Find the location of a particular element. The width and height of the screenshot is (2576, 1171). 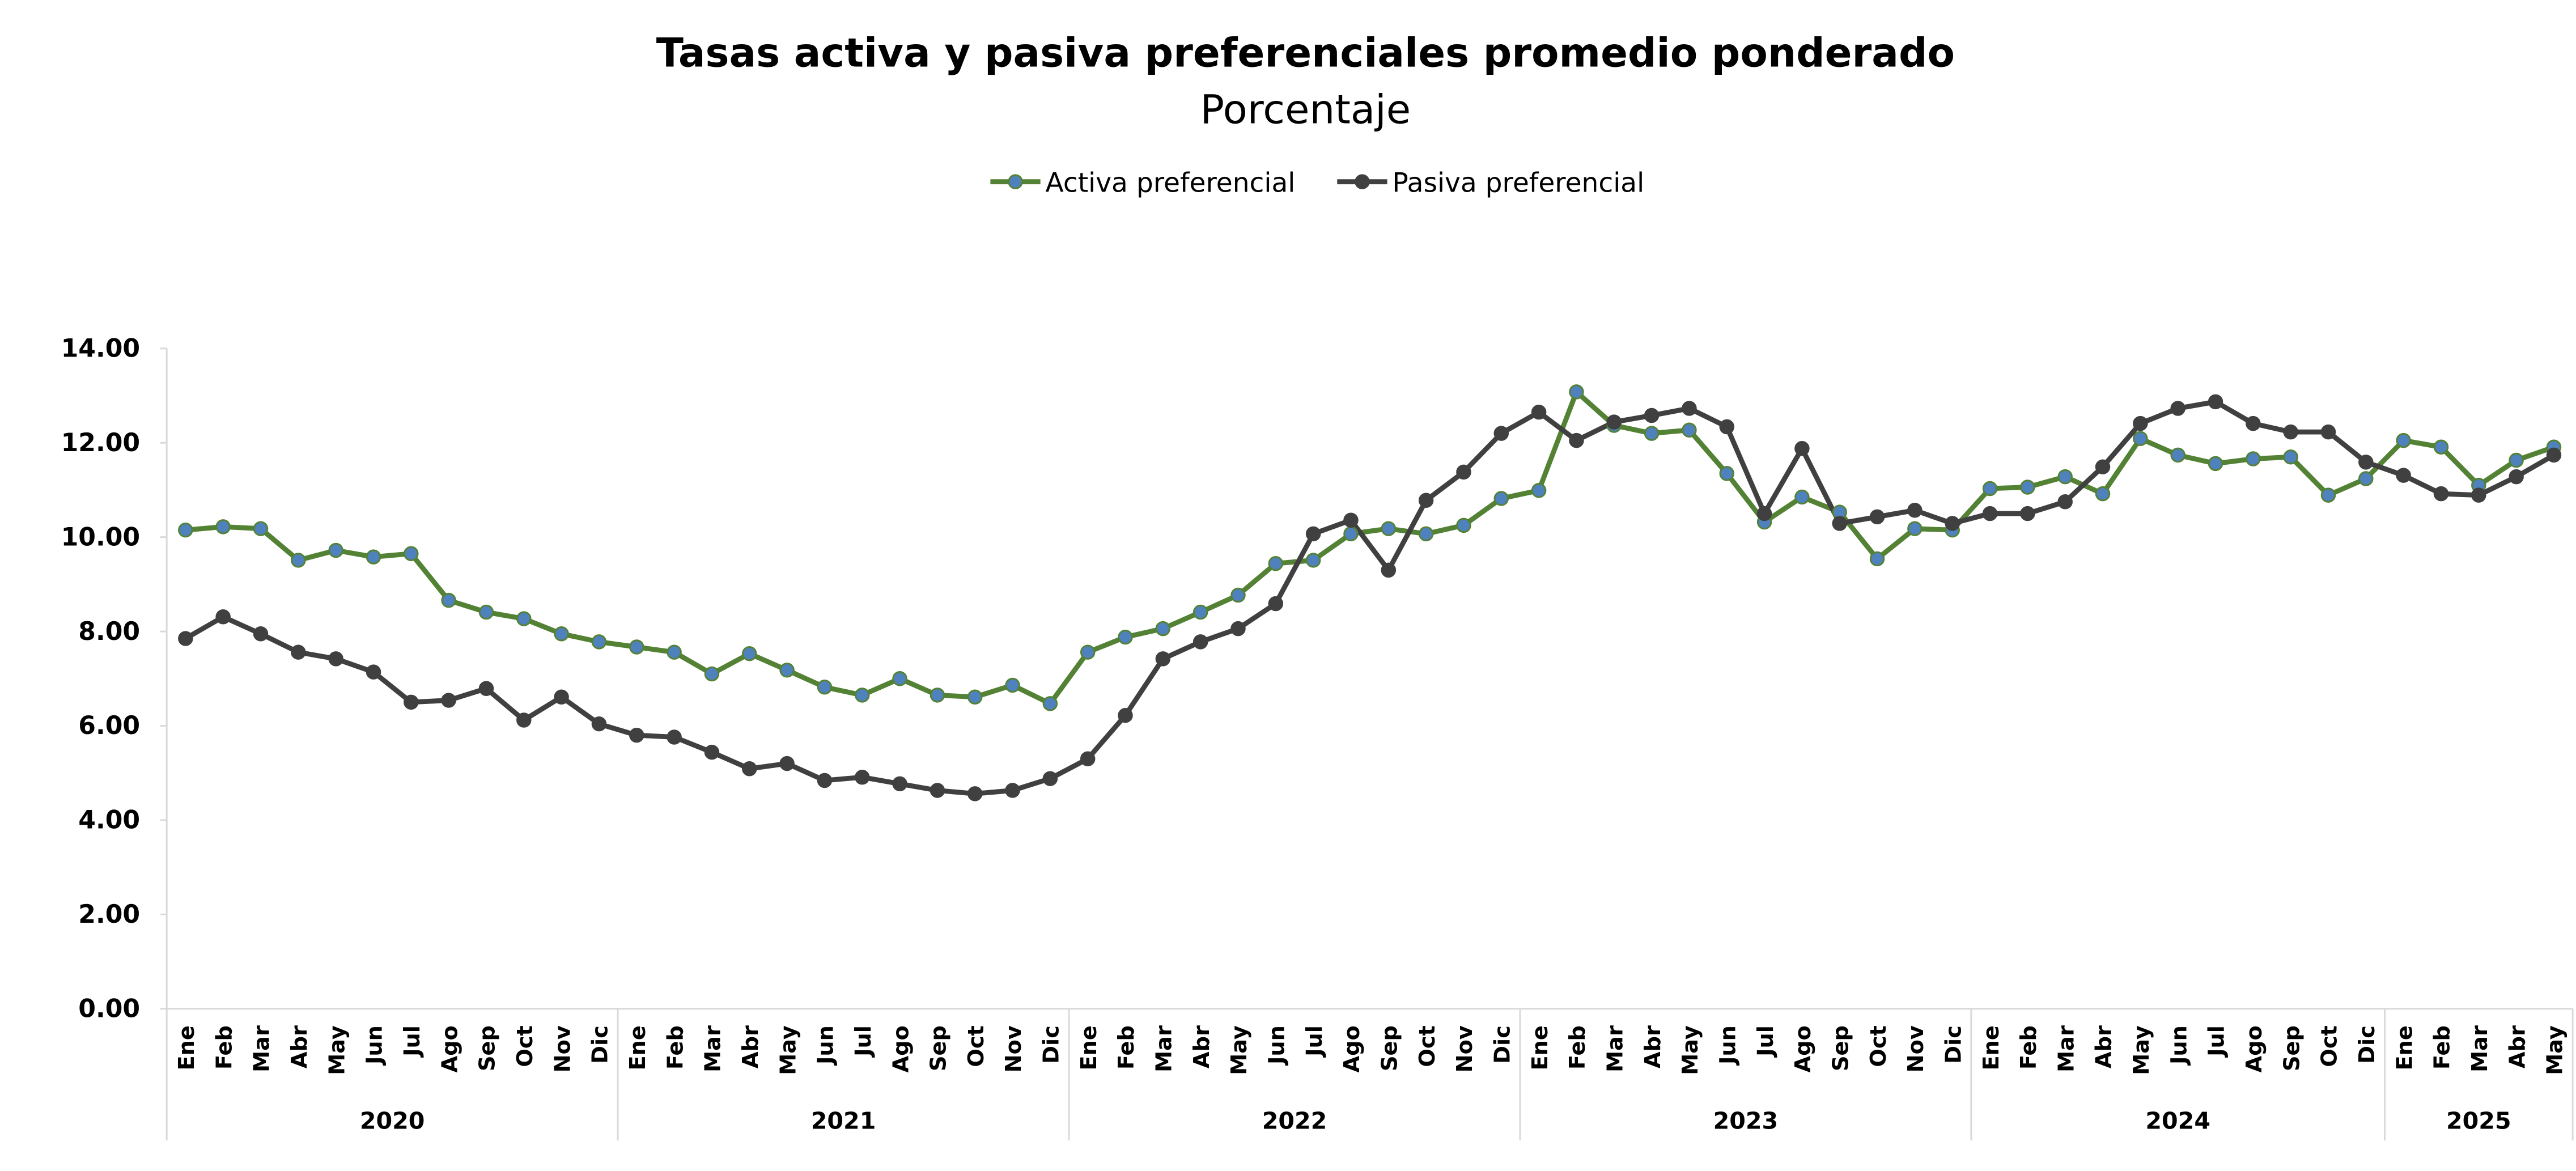

y-tick-label: 8.00 is located at coordinates (109, 631).